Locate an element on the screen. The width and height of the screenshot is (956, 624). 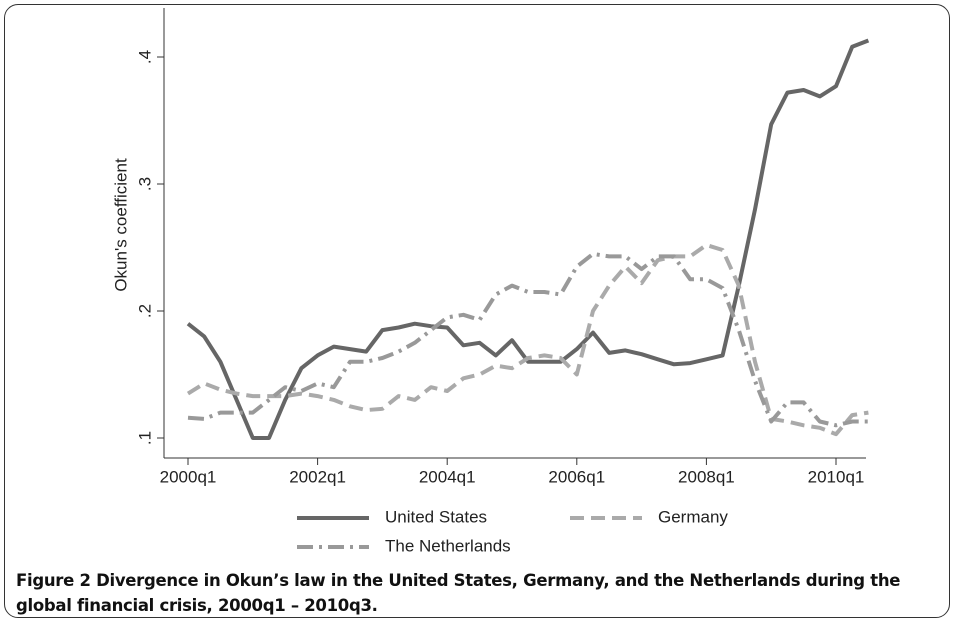
y-tick-label: .2 is located at coordinates (144, 311).